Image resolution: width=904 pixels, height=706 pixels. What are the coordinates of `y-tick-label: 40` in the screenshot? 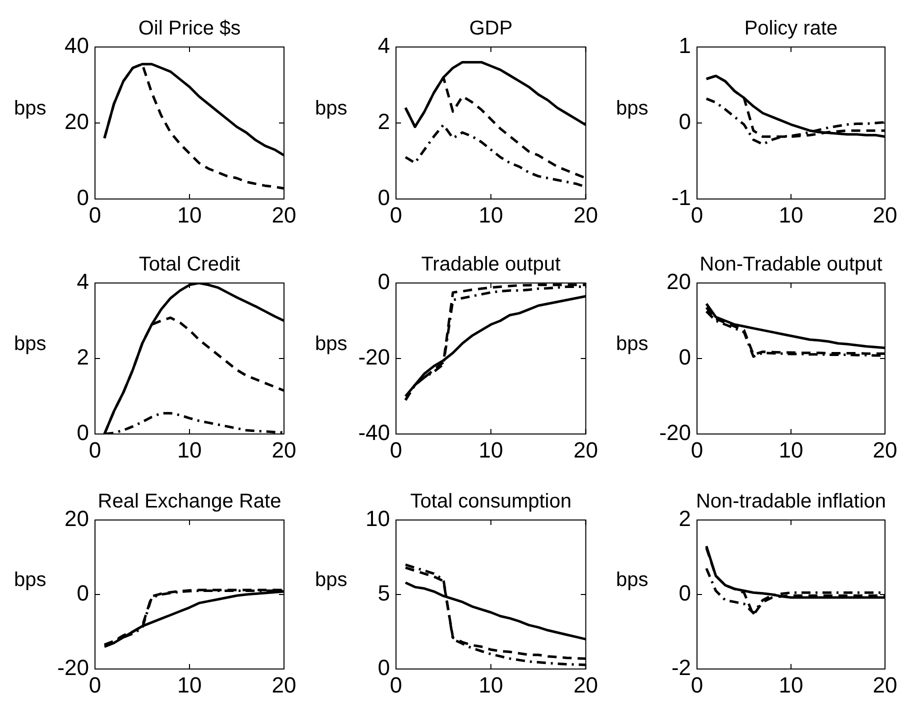 It's located at (76, 45).